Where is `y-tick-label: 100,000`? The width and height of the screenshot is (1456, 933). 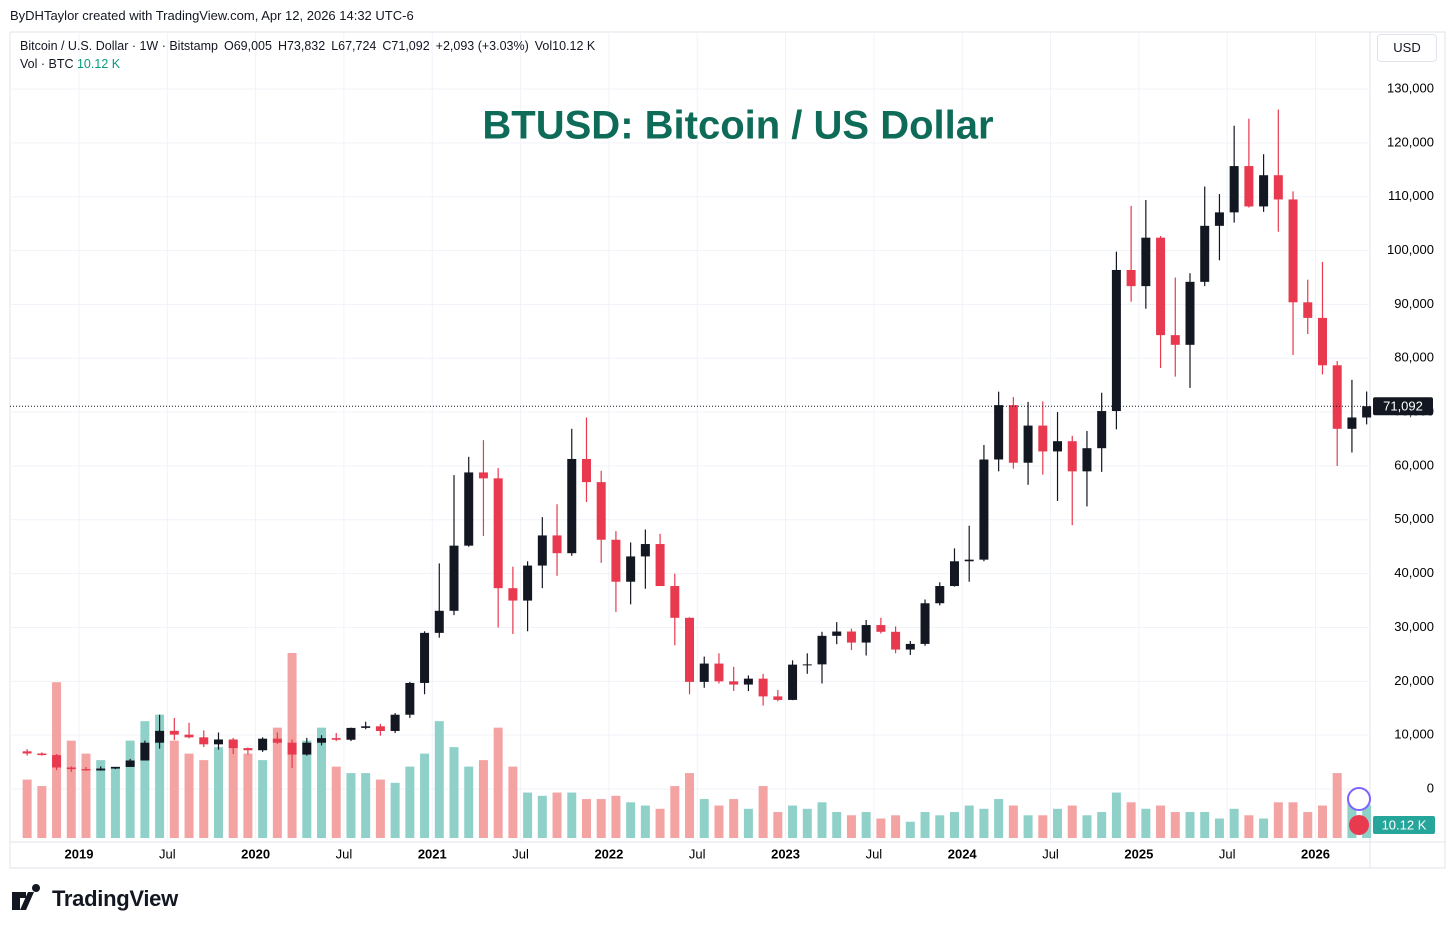 y-tick-label: 100,000 is located at coordinates (1410, 249).